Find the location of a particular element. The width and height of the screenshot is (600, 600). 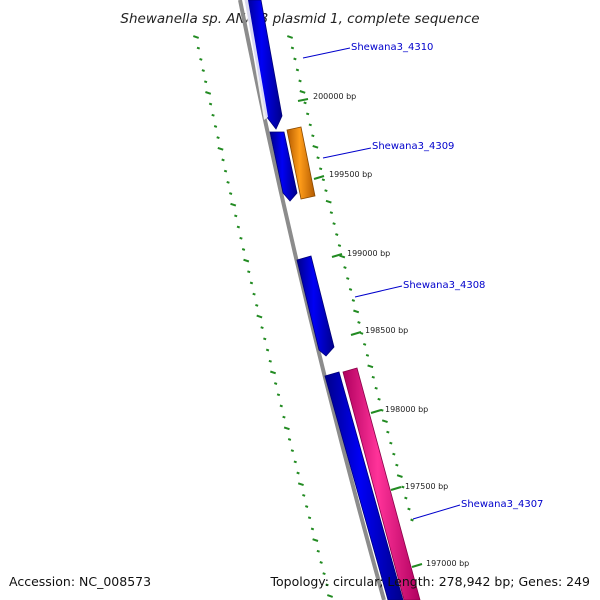

accession-text: Accession: NC_008573 is located at coordinates (80, 581).